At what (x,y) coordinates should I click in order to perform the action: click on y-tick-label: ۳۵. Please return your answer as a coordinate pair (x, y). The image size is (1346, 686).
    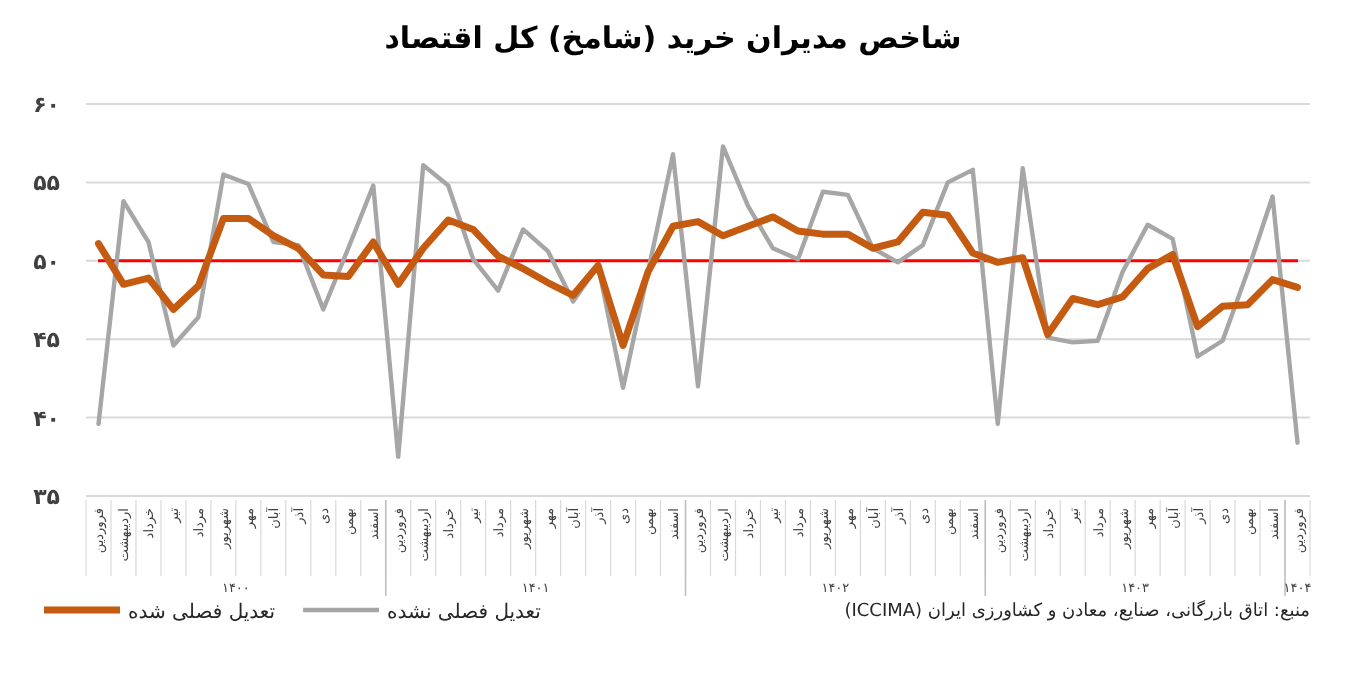
    Looking at the image, I should click on (47, 497).